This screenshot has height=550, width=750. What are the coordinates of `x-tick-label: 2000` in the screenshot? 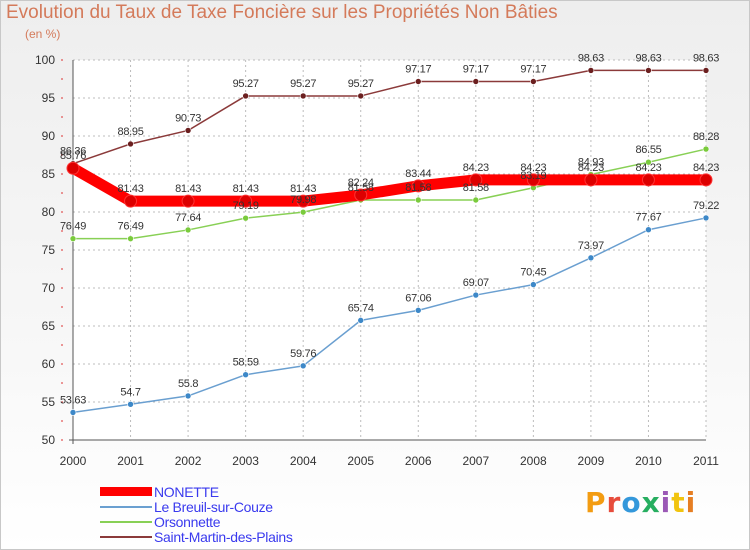 It's located at (73, 461).